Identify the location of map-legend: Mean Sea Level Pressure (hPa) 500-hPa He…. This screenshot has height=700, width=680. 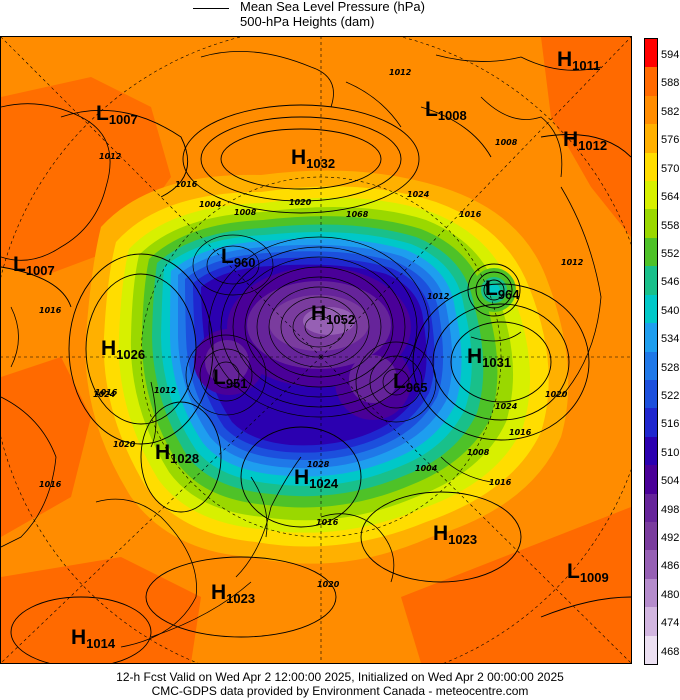
(340, 16).